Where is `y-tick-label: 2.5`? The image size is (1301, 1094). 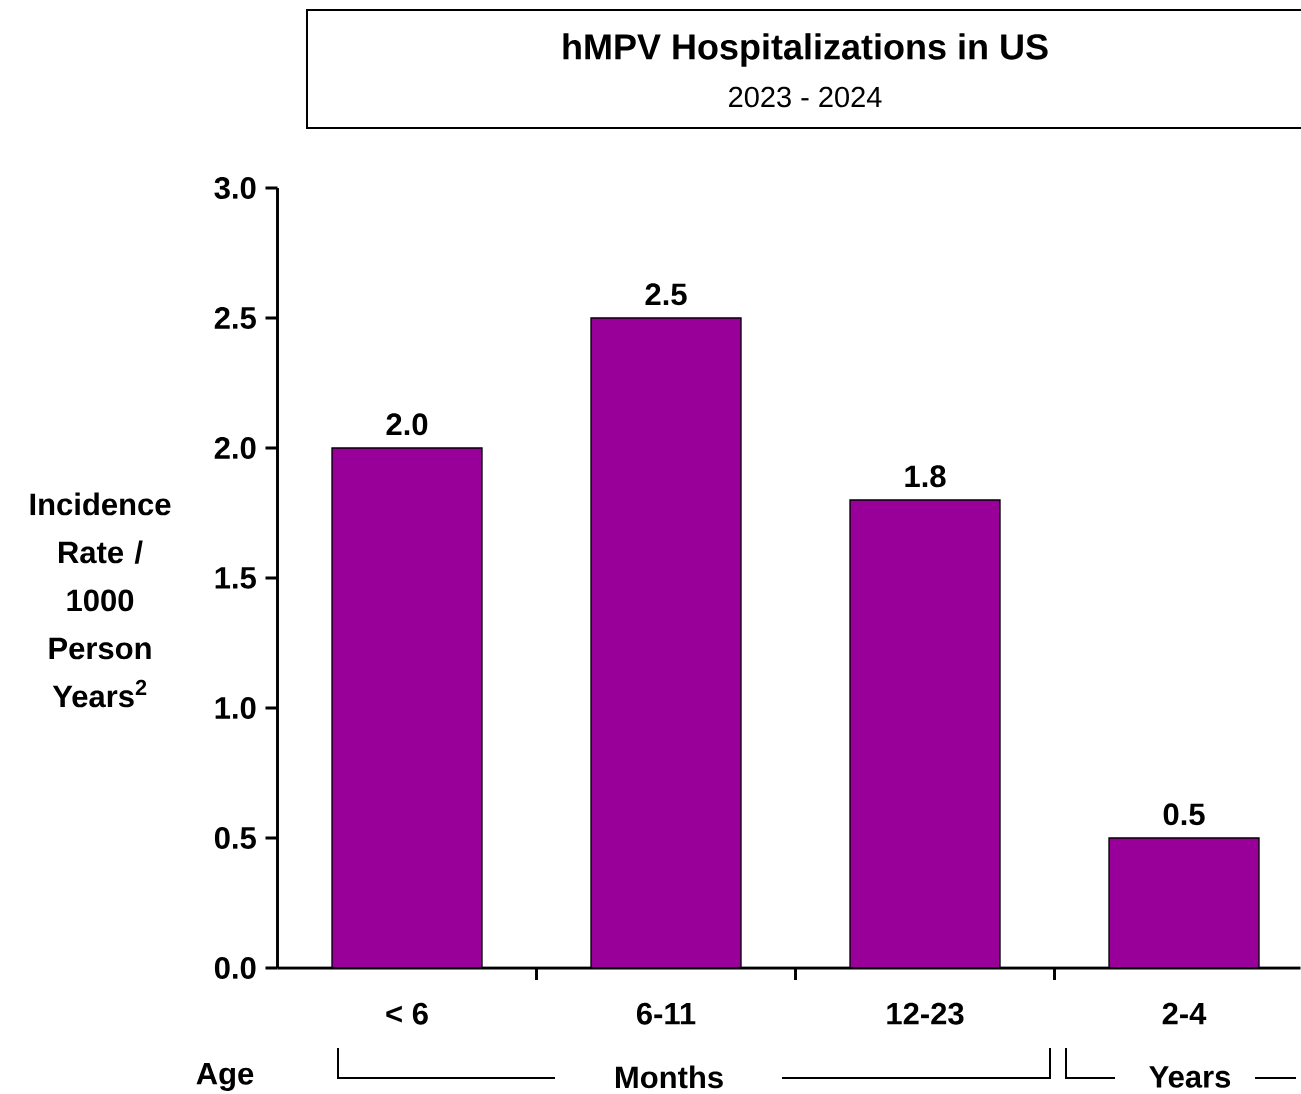
y-tick-label: 2.5 is located at coordinates (235, 318).